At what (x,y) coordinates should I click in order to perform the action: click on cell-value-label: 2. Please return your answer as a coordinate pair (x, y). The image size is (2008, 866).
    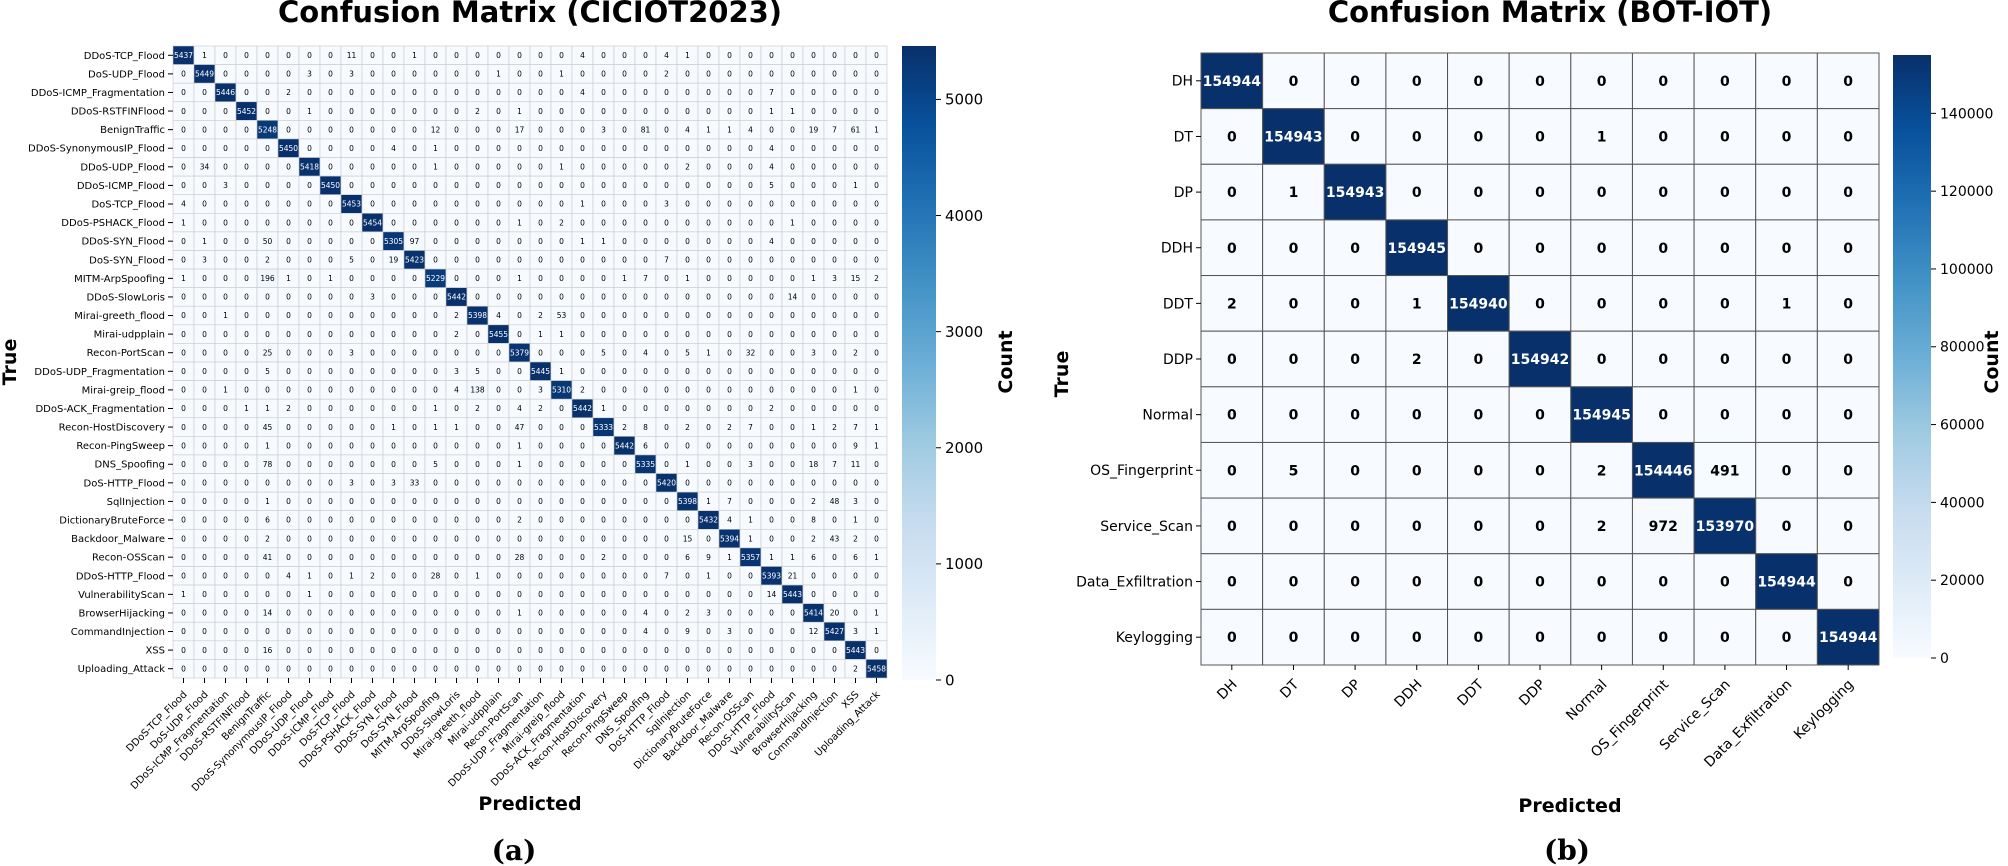
    Looking at the image, I should click on (519, 520).